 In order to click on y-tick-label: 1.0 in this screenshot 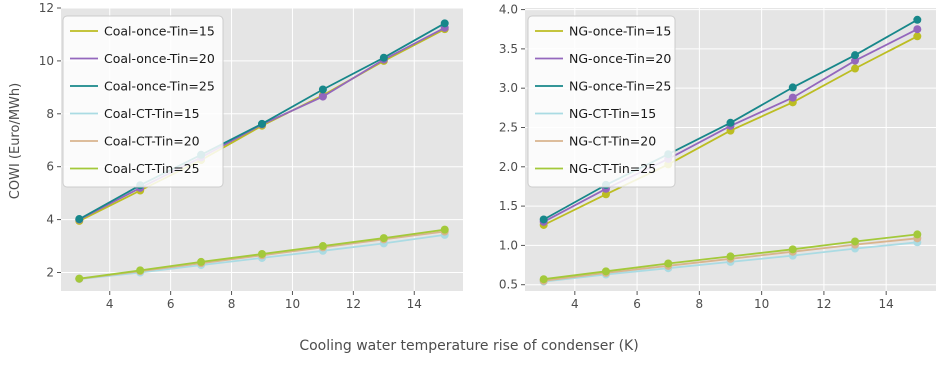, I will do `click(508, 245)`.